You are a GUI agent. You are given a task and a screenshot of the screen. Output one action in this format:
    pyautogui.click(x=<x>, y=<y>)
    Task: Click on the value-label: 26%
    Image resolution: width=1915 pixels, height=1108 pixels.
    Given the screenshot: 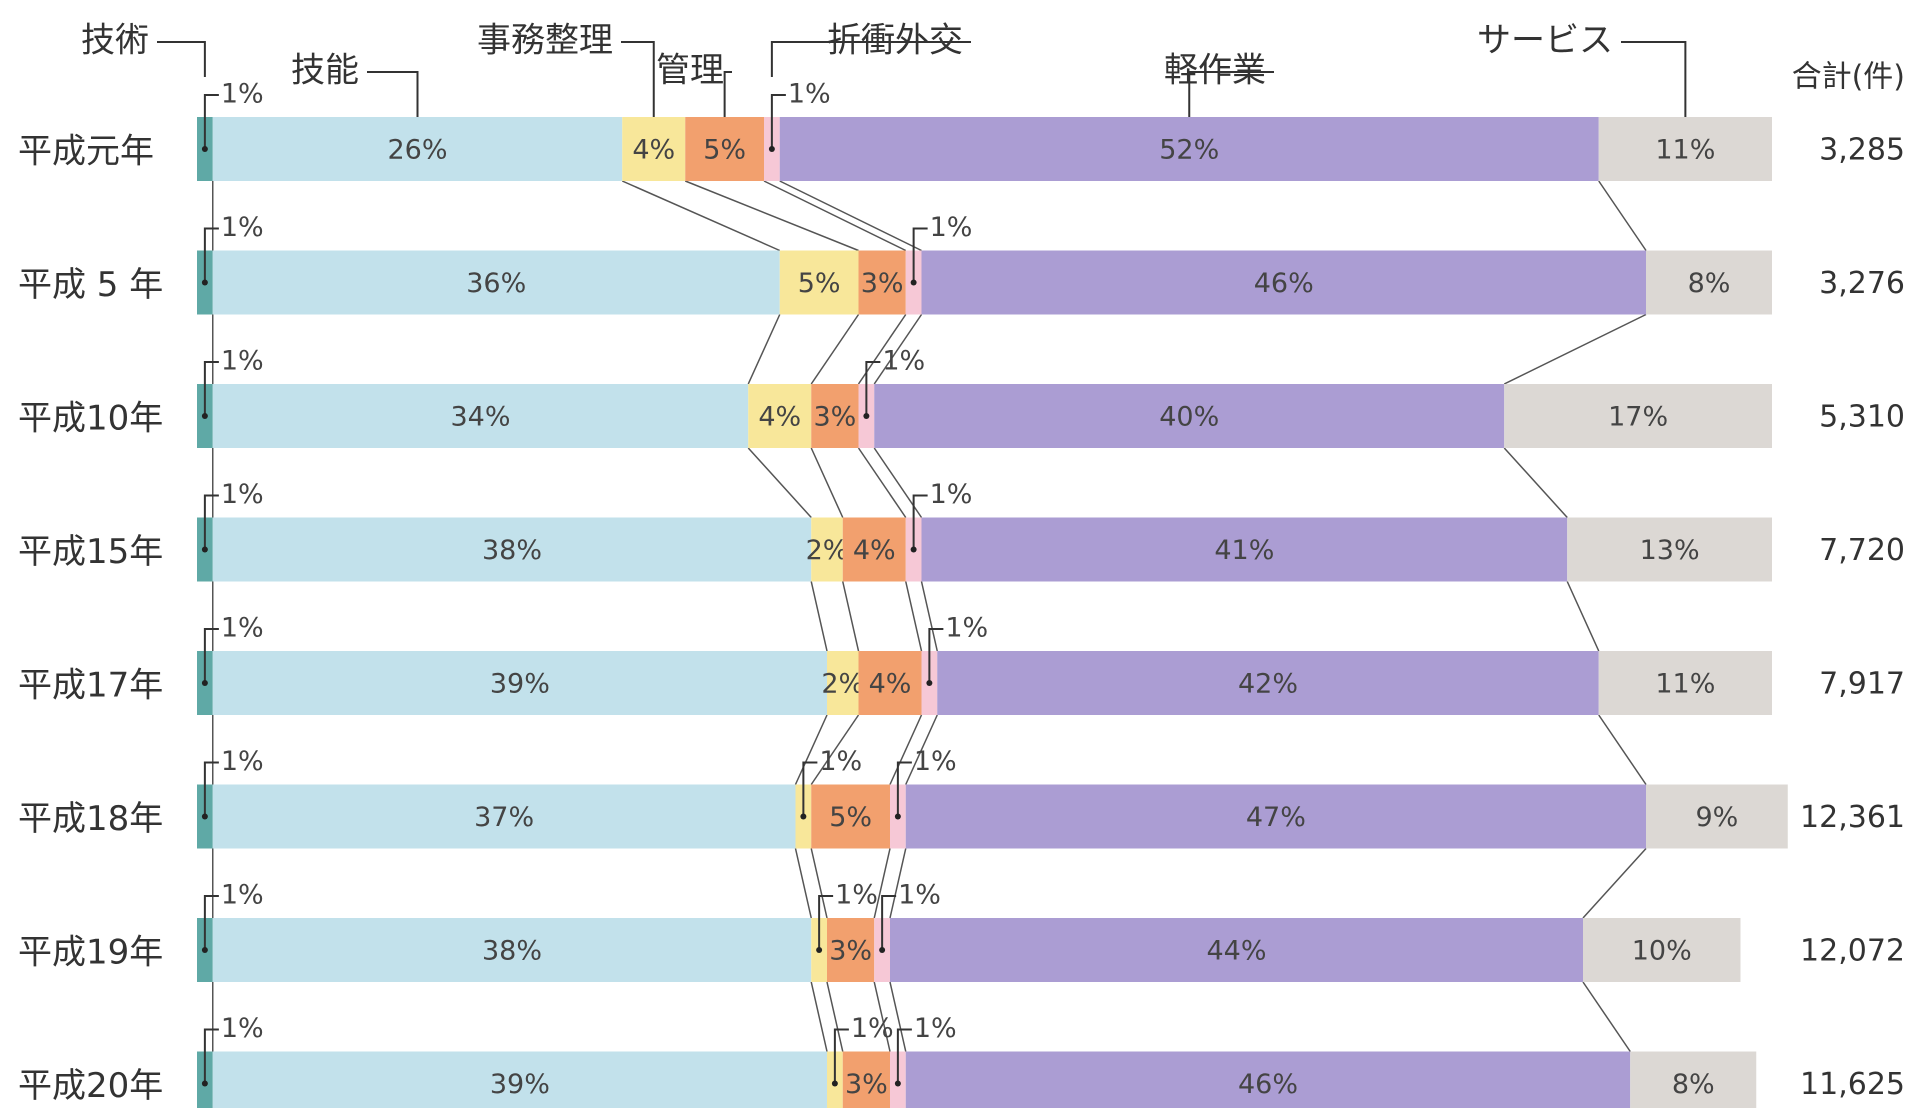 What is the action you would take?
    pyautogui.click(x=417, y=150)
    